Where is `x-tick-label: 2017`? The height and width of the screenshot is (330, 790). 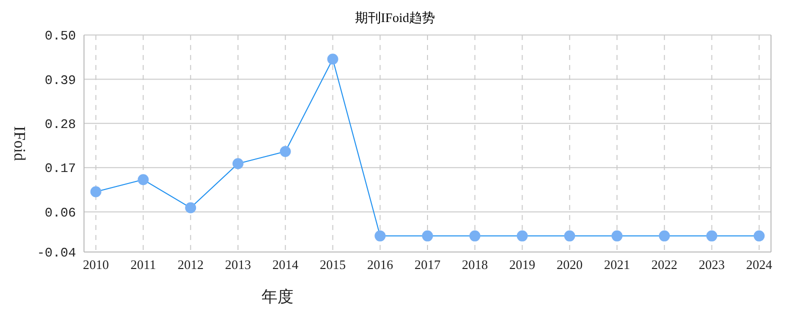 x-tick-label: 2017 is located at coordinates (427, 264).